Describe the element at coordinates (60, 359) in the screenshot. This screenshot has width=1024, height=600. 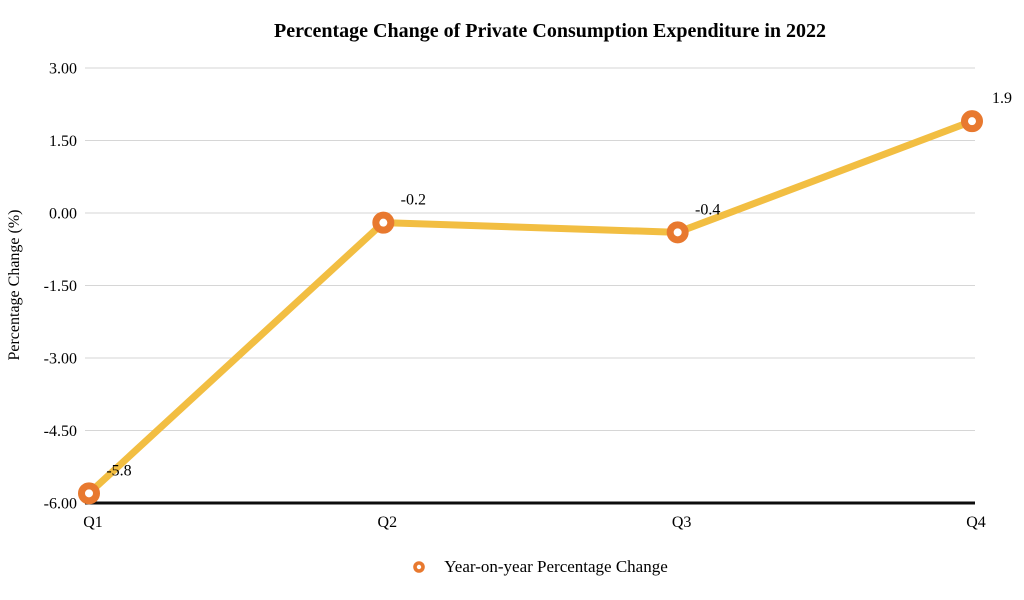
I see `y-tick-label: -3.00` at that location.